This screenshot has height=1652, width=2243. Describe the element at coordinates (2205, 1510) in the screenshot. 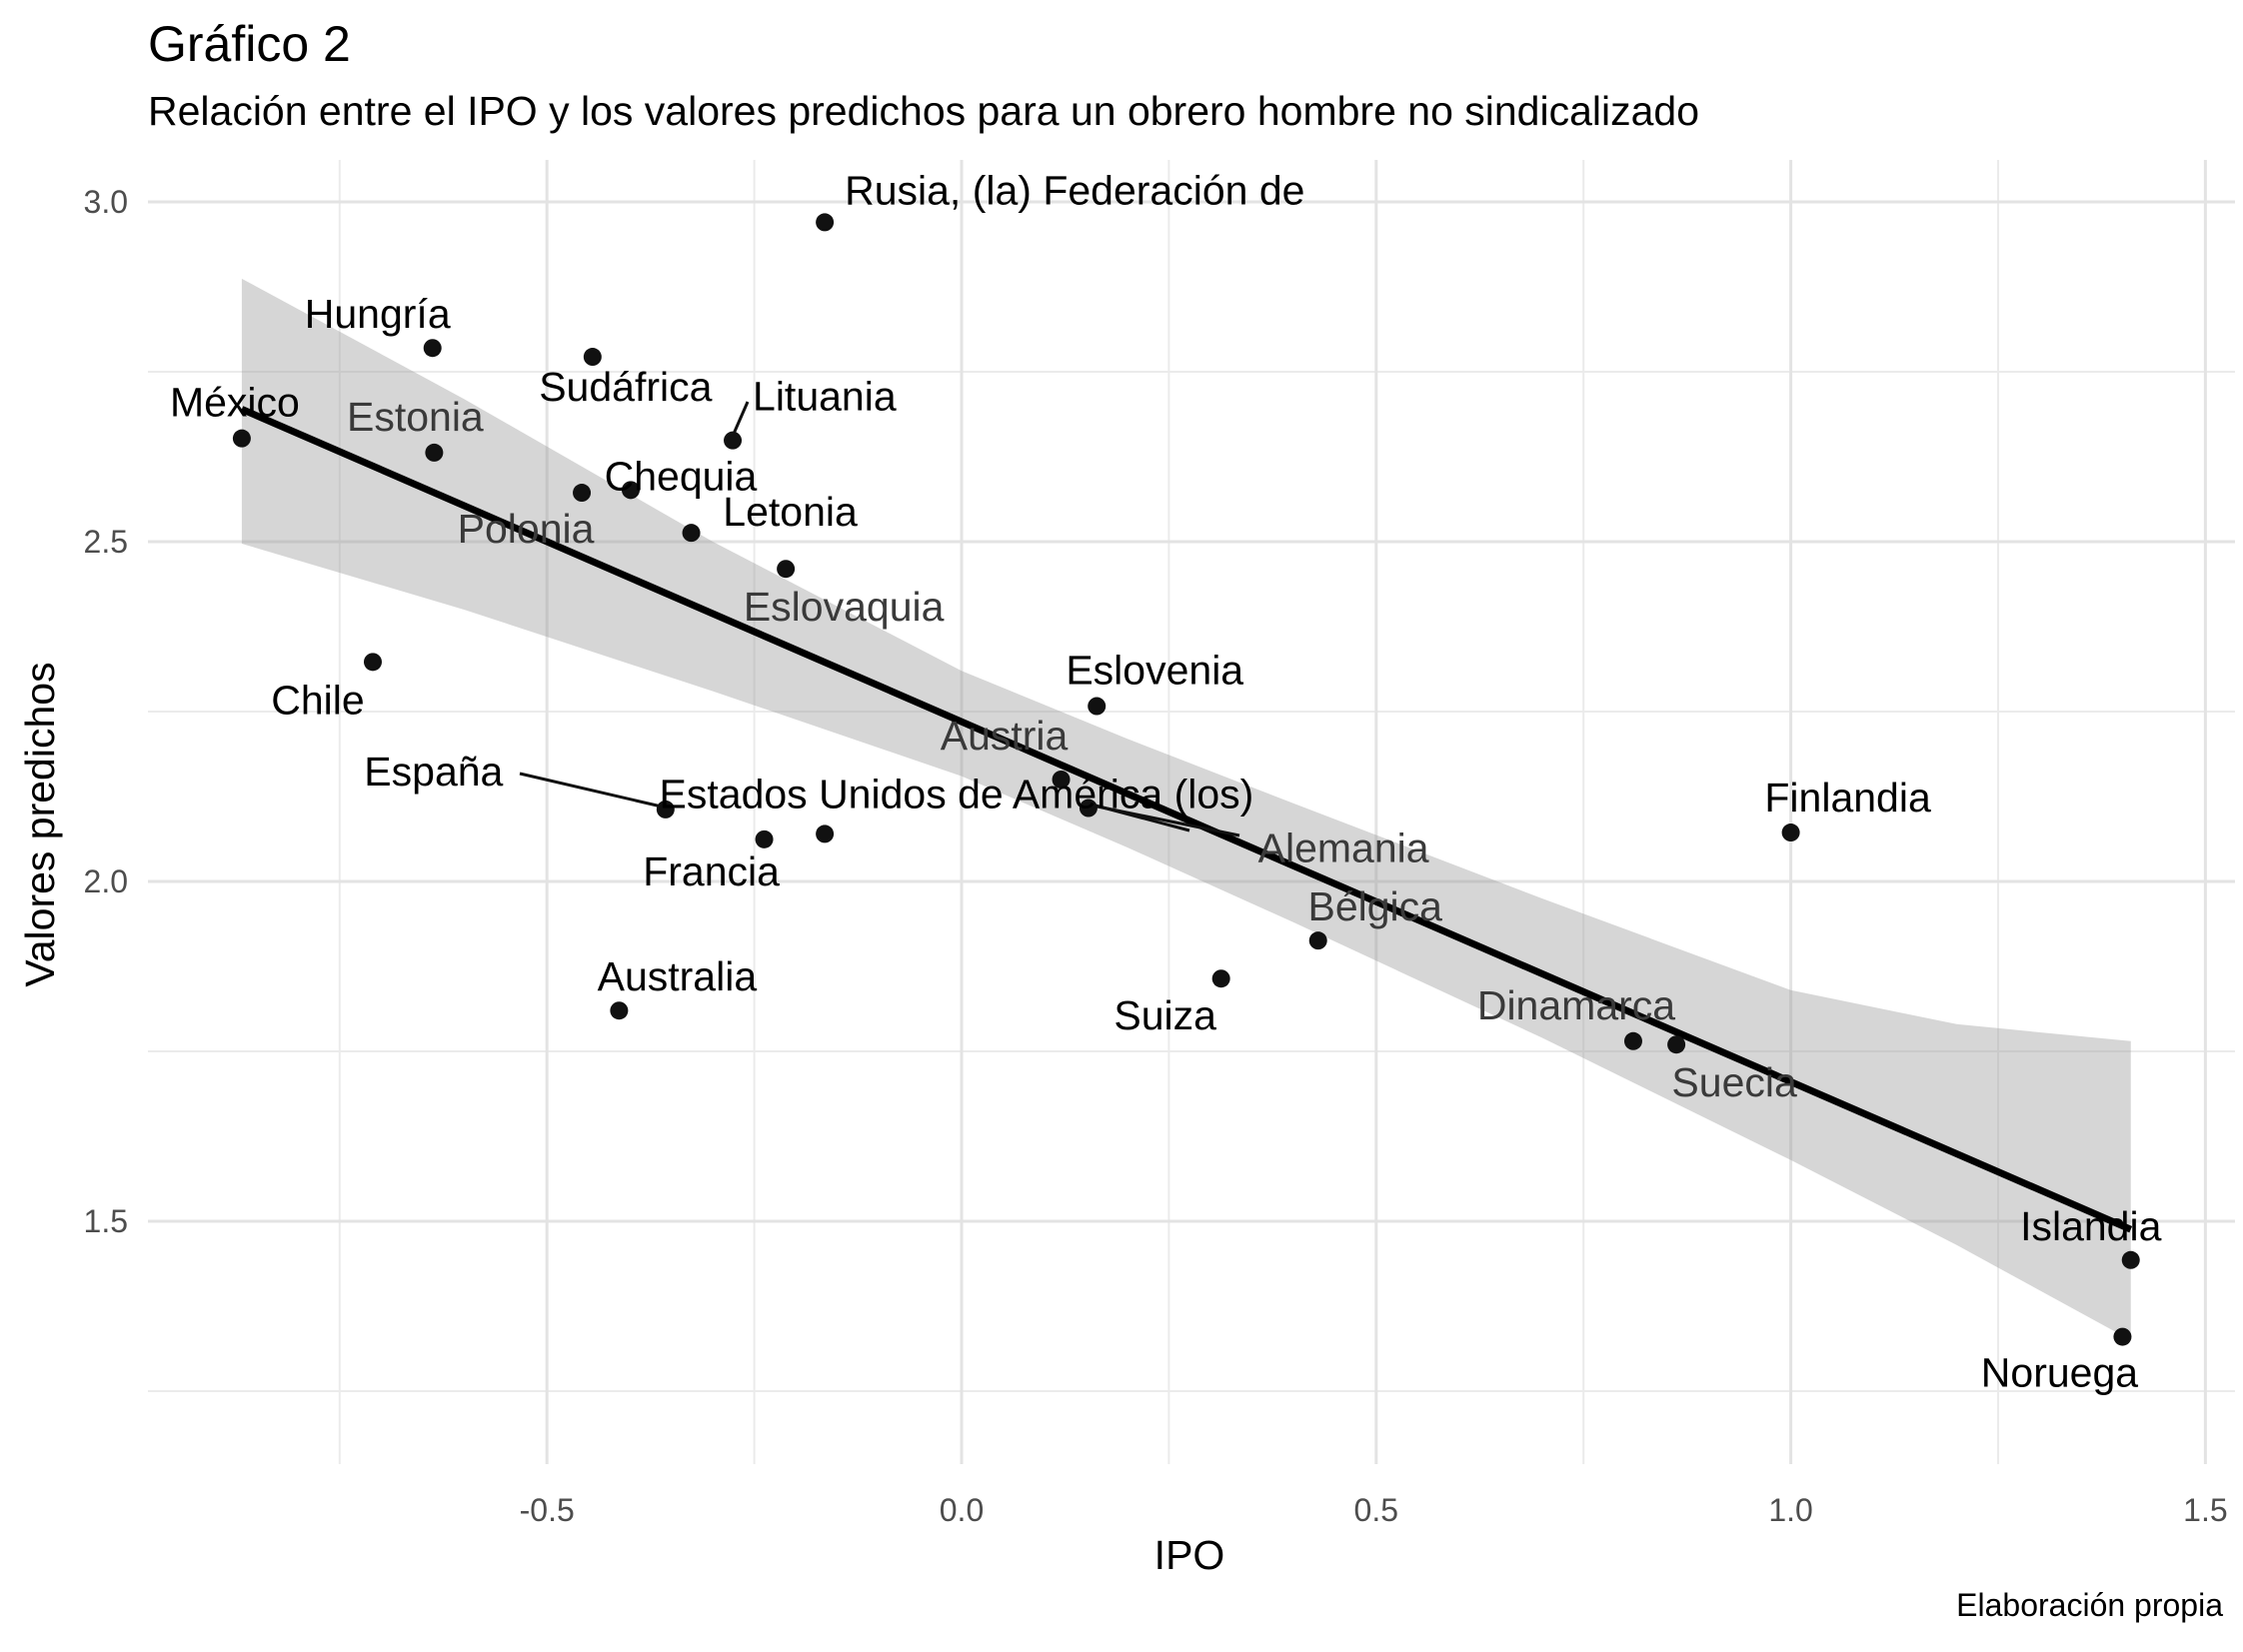

I see `x-tick-label: 1.5` at that location.